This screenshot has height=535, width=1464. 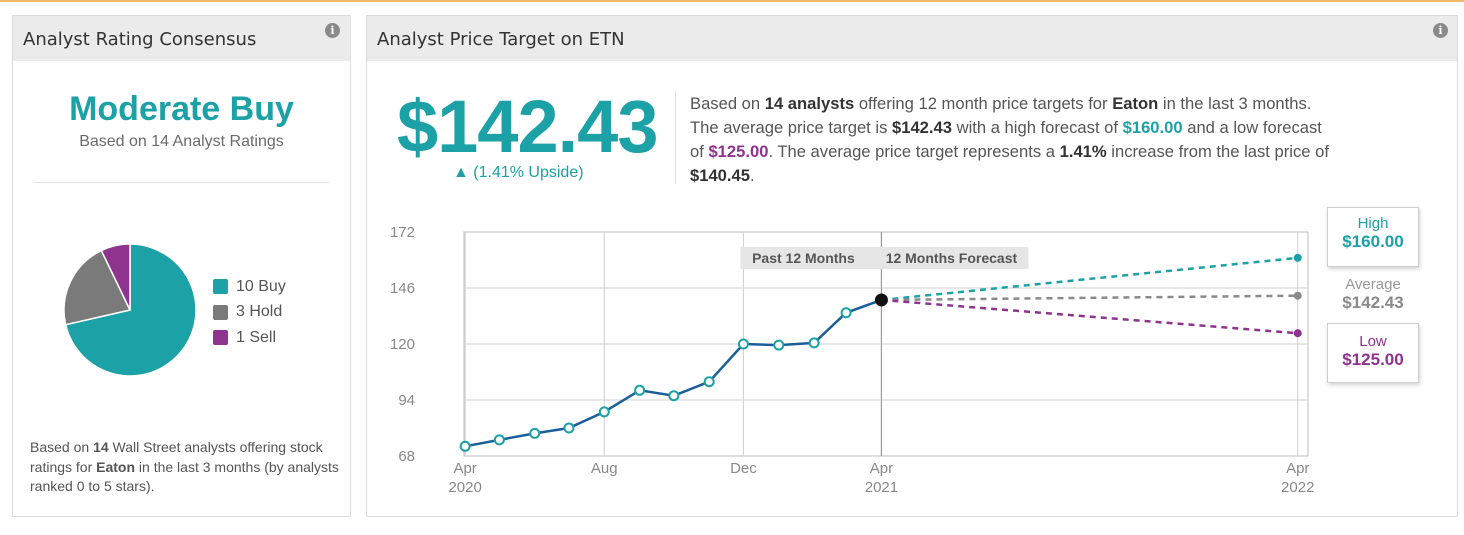 I want to click on average-forecast-callout: Average $142.43, so click(x=1373, y=297).